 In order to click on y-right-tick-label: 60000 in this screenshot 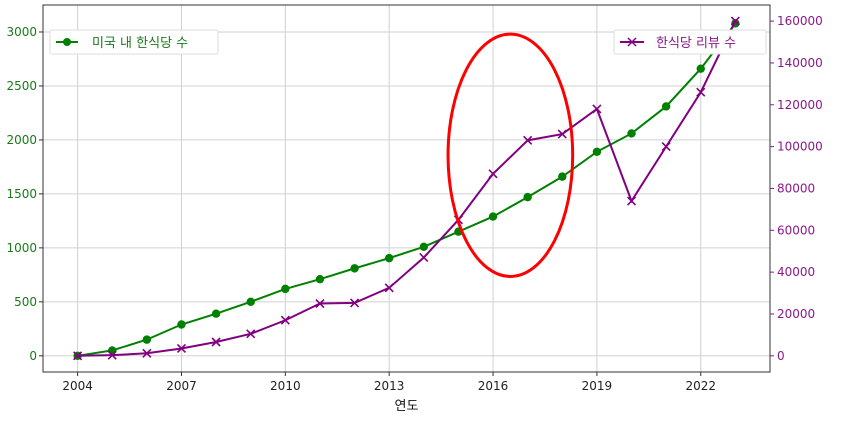, I will do `click(796, 230)`.